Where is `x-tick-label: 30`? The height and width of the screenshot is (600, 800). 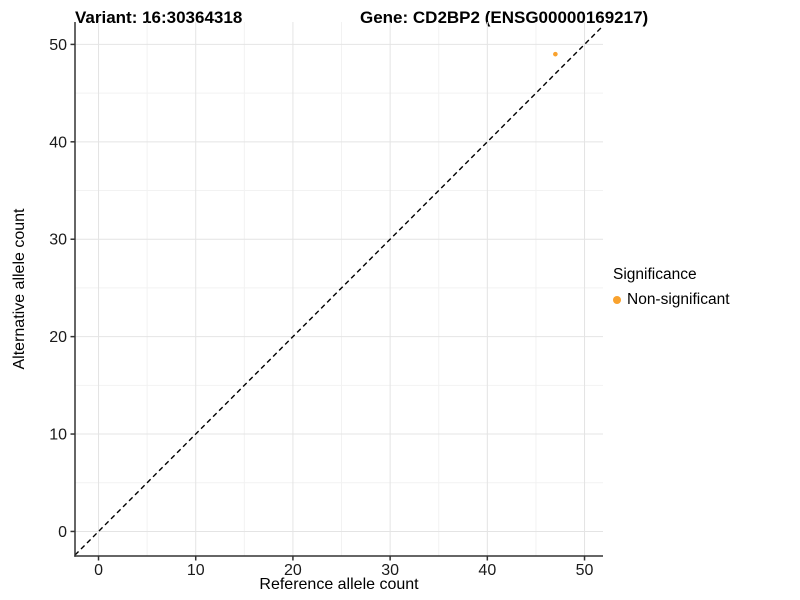
x-tick-label: 30 is located at coordinates (390, 570).